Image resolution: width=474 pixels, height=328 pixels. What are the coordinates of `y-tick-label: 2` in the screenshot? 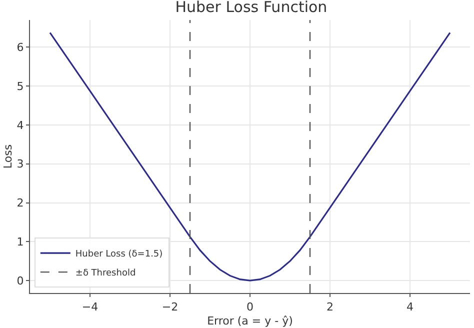 It's located at (20, 203).